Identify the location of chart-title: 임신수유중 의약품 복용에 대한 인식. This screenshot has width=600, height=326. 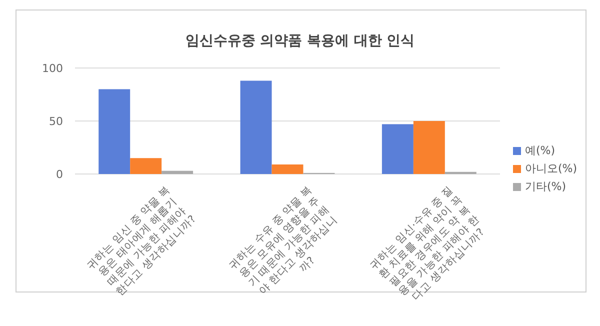
(300, 41).